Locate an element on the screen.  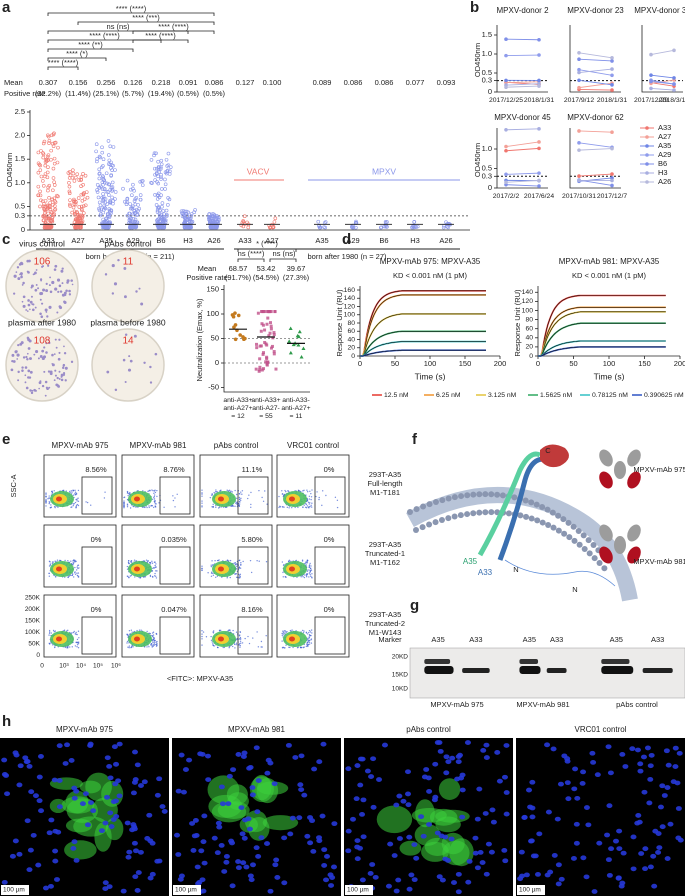
lane-label: A35 is located at coordinates (529, 639).